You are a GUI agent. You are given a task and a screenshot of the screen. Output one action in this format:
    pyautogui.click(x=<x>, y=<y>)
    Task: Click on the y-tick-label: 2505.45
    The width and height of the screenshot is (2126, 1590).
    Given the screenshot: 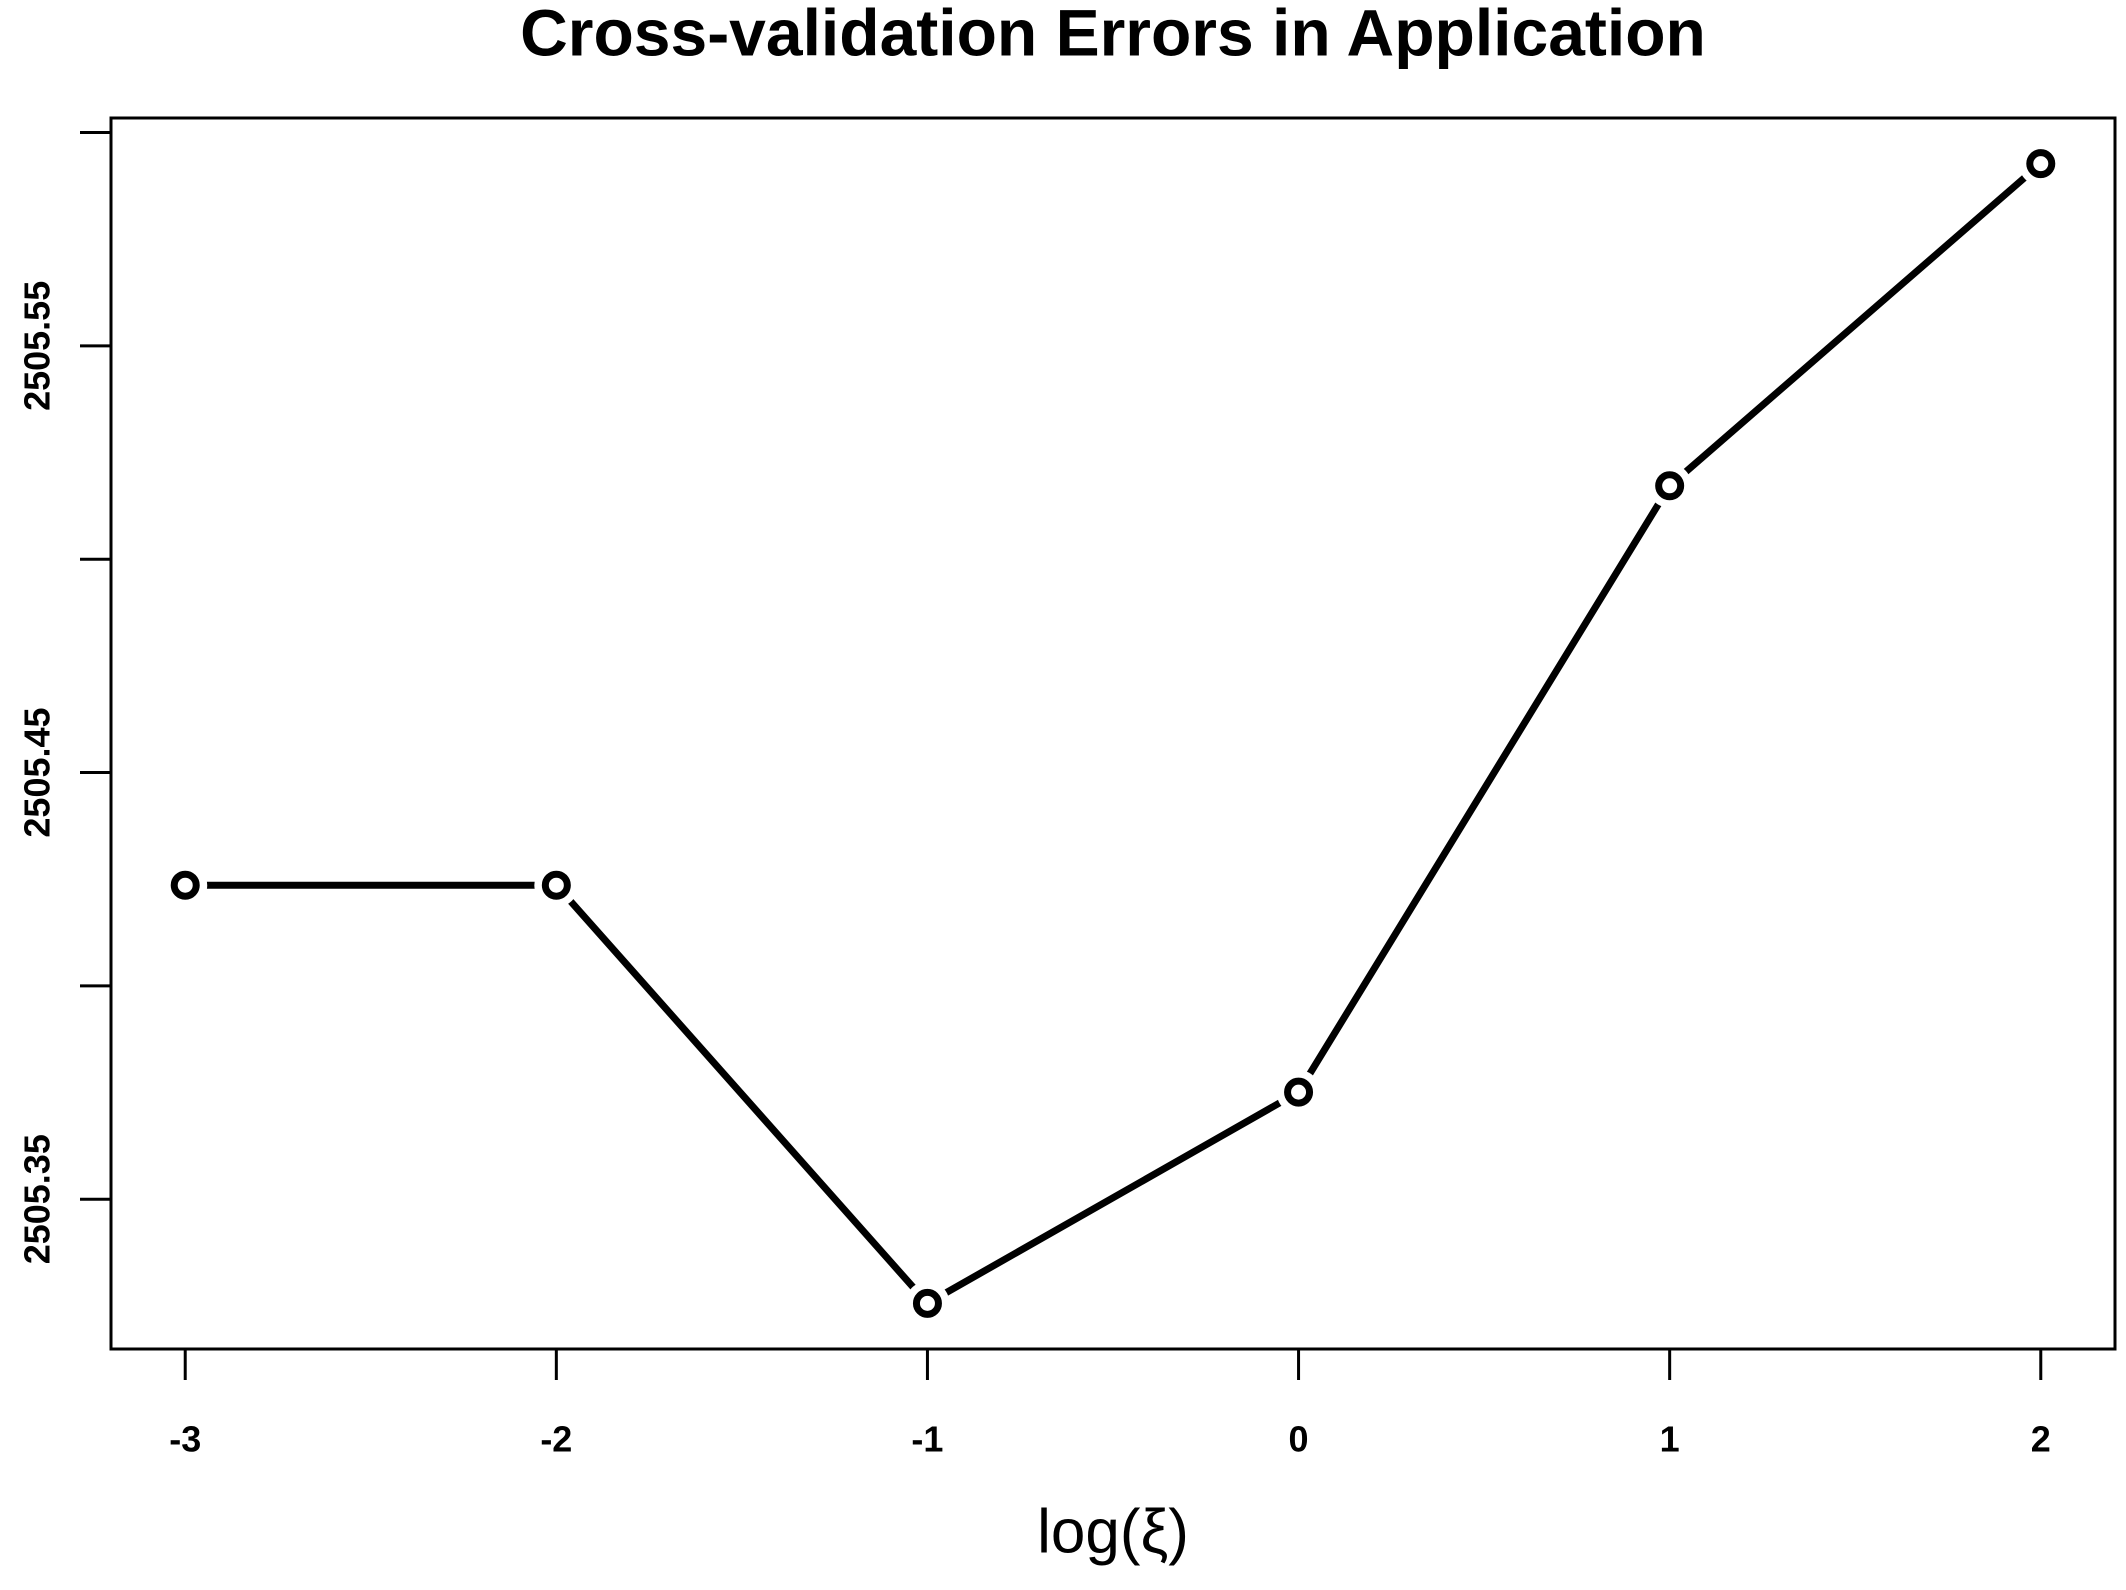 What is the action you would take?
    pyautogui.click(x=37, y=772)
    